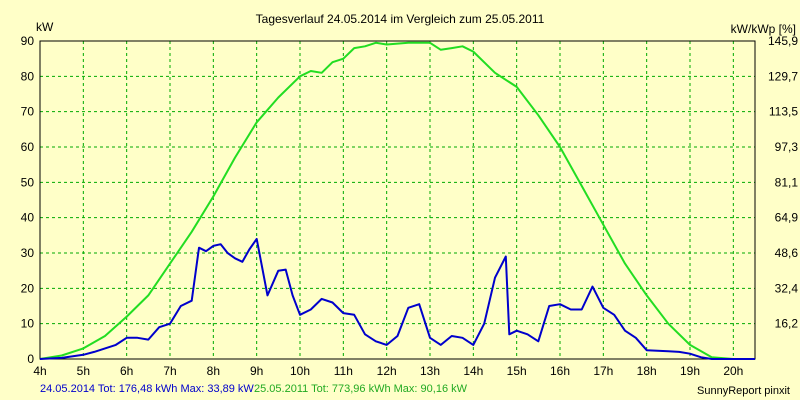 This screenshot has width=800, height=400. Describe the element at coordinates (39, 371) in the screenshot. I see `x-tick-label: 4h` at that location.